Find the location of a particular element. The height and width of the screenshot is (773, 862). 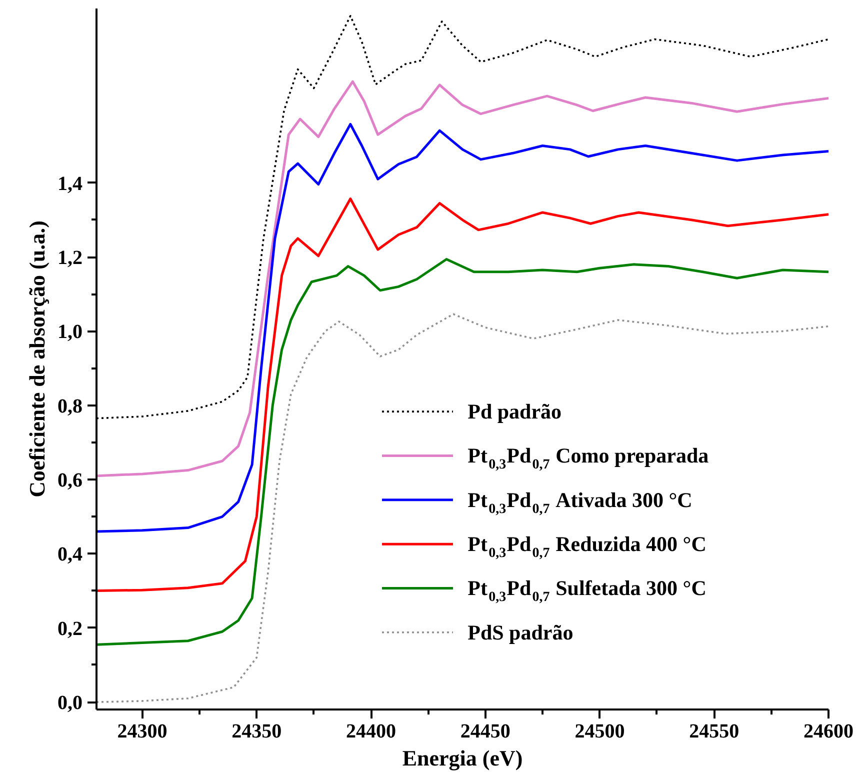

x-tick-label: 24550 is located at coordinates (714, 731).